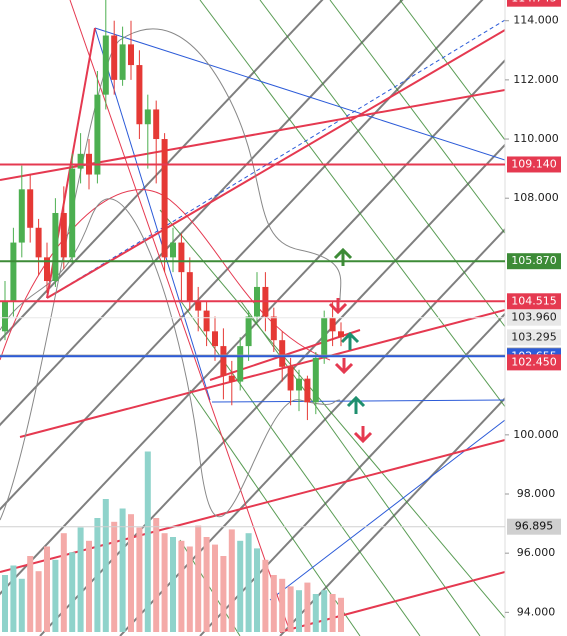 The image size is (567, 636). I want to click on price-label: 103.960, so click(534, 317).